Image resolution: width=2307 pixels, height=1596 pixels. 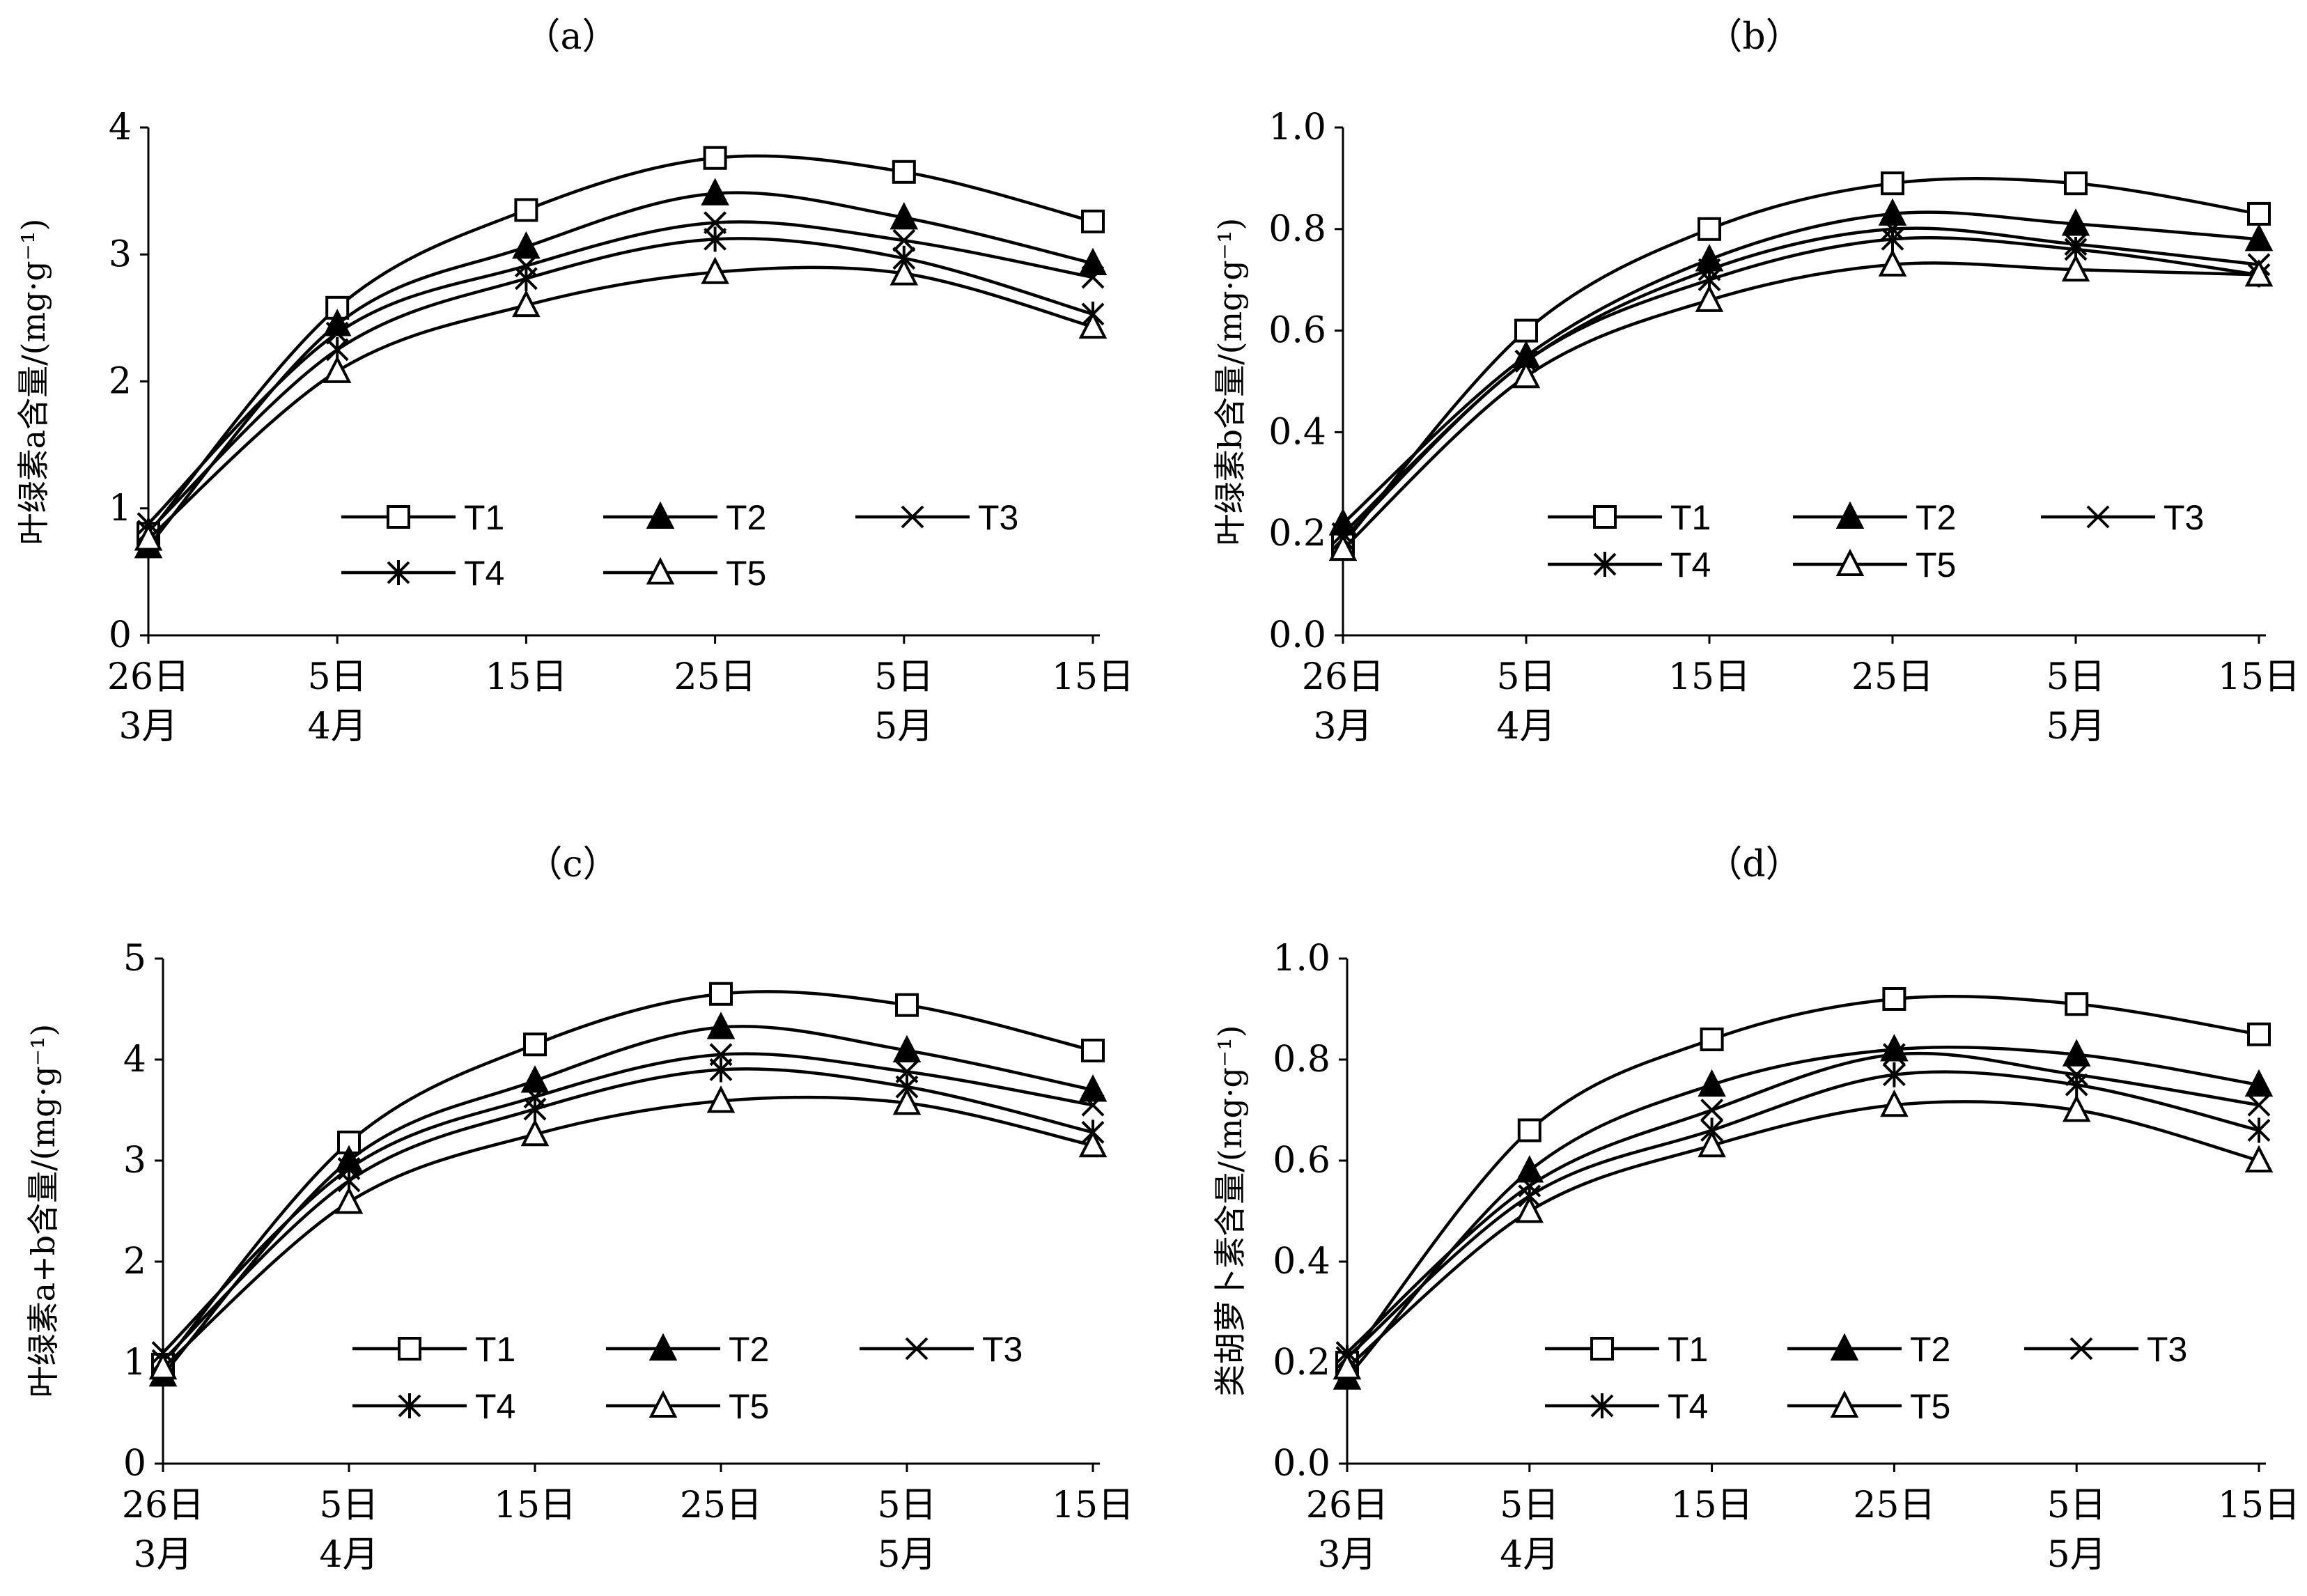 I want to click on x-month-label: 5月, so click(x=903, y=727).